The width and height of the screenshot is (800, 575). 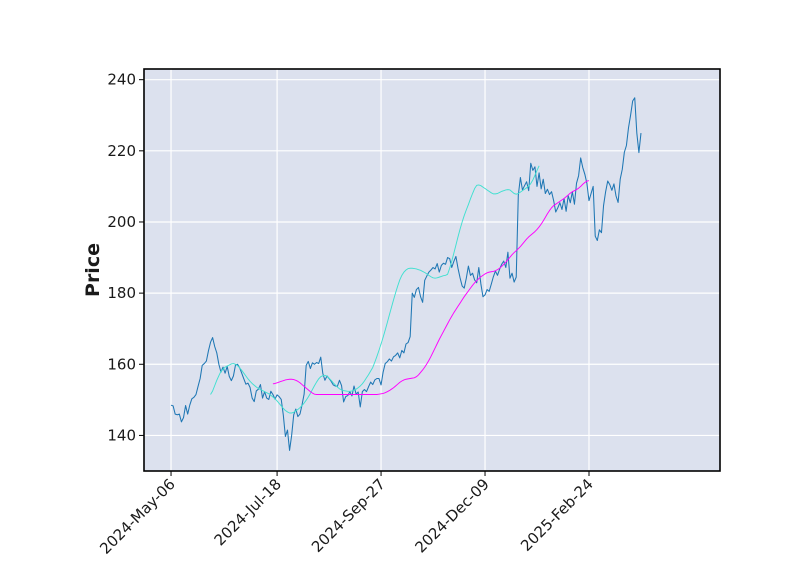 What do you see at coordinates (121, 435) in the screenshot?
I see `y-tick-label: 140` at bounding box center [121, 435].